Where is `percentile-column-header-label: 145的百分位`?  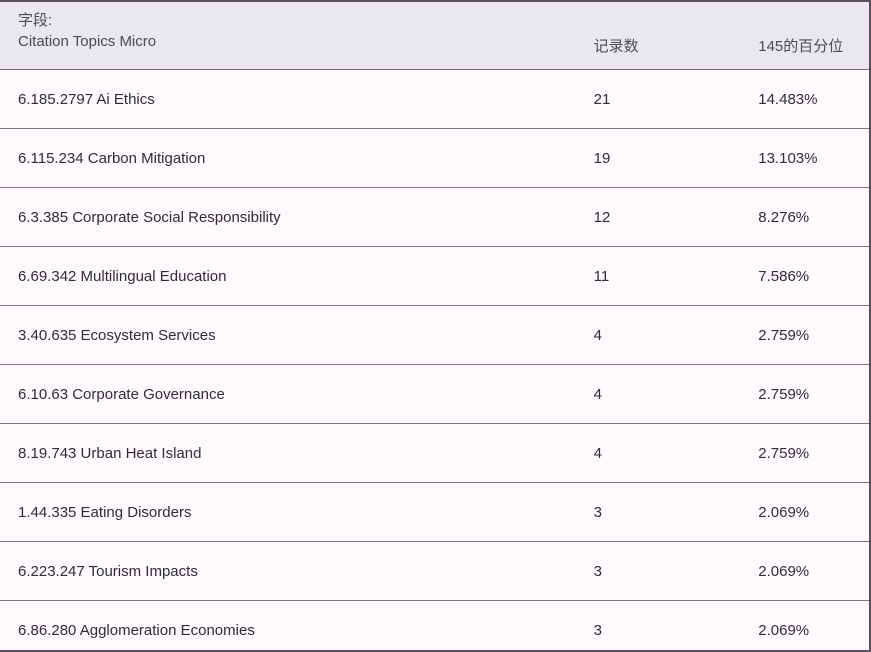 percentile-column-header-label: 145的百分位 is located at coordinates (801, 46).